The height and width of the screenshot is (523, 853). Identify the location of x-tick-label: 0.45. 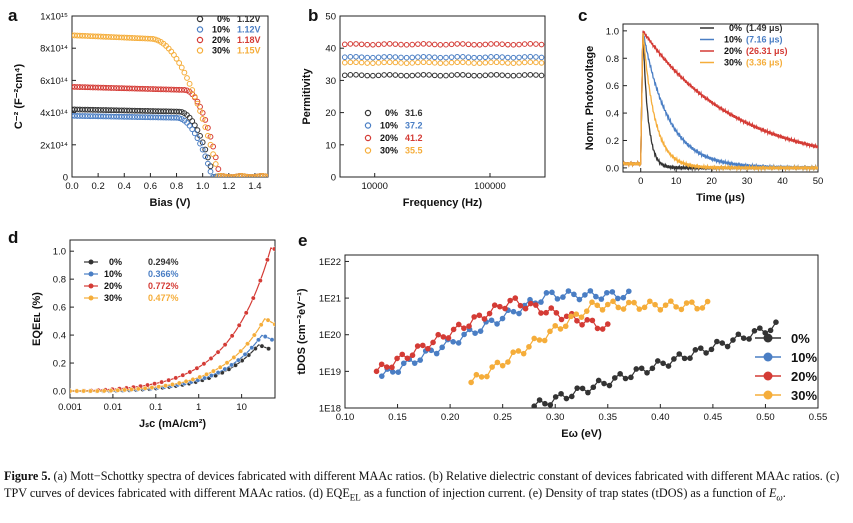
(713, 417).